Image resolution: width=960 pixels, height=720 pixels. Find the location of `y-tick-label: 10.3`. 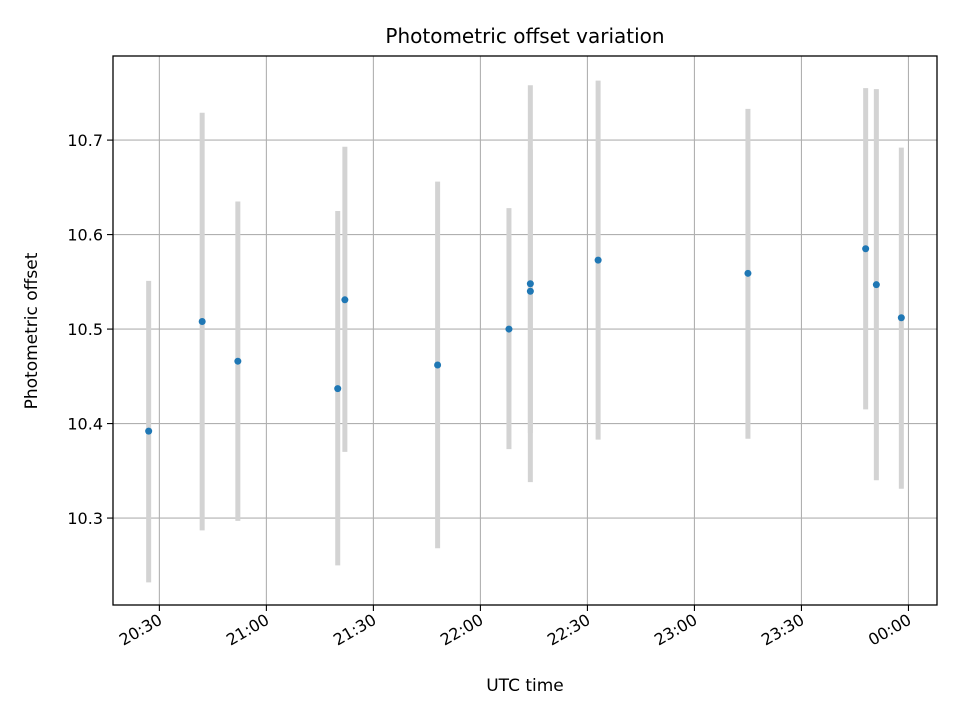

y-tick-label: 10.3 is located at coordinates (85, 518).